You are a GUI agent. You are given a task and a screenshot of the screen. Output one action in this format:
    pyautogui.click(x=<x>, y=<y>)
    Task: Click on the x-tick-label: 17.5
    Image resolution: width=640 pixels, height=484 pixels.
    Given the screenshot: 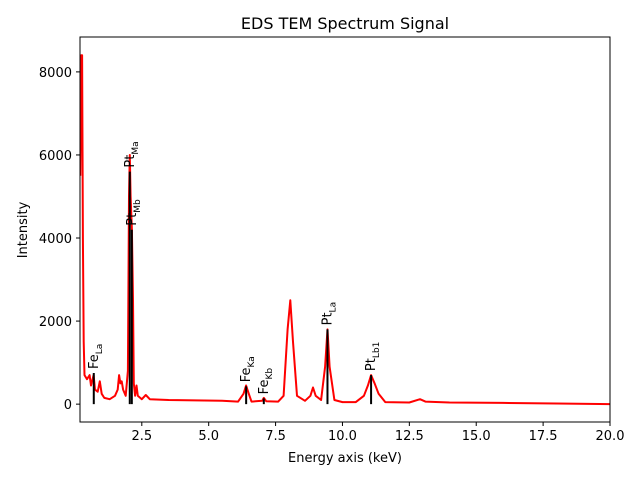 What is the action you would take?
    pyautogui.click(x=543, y=436)
    